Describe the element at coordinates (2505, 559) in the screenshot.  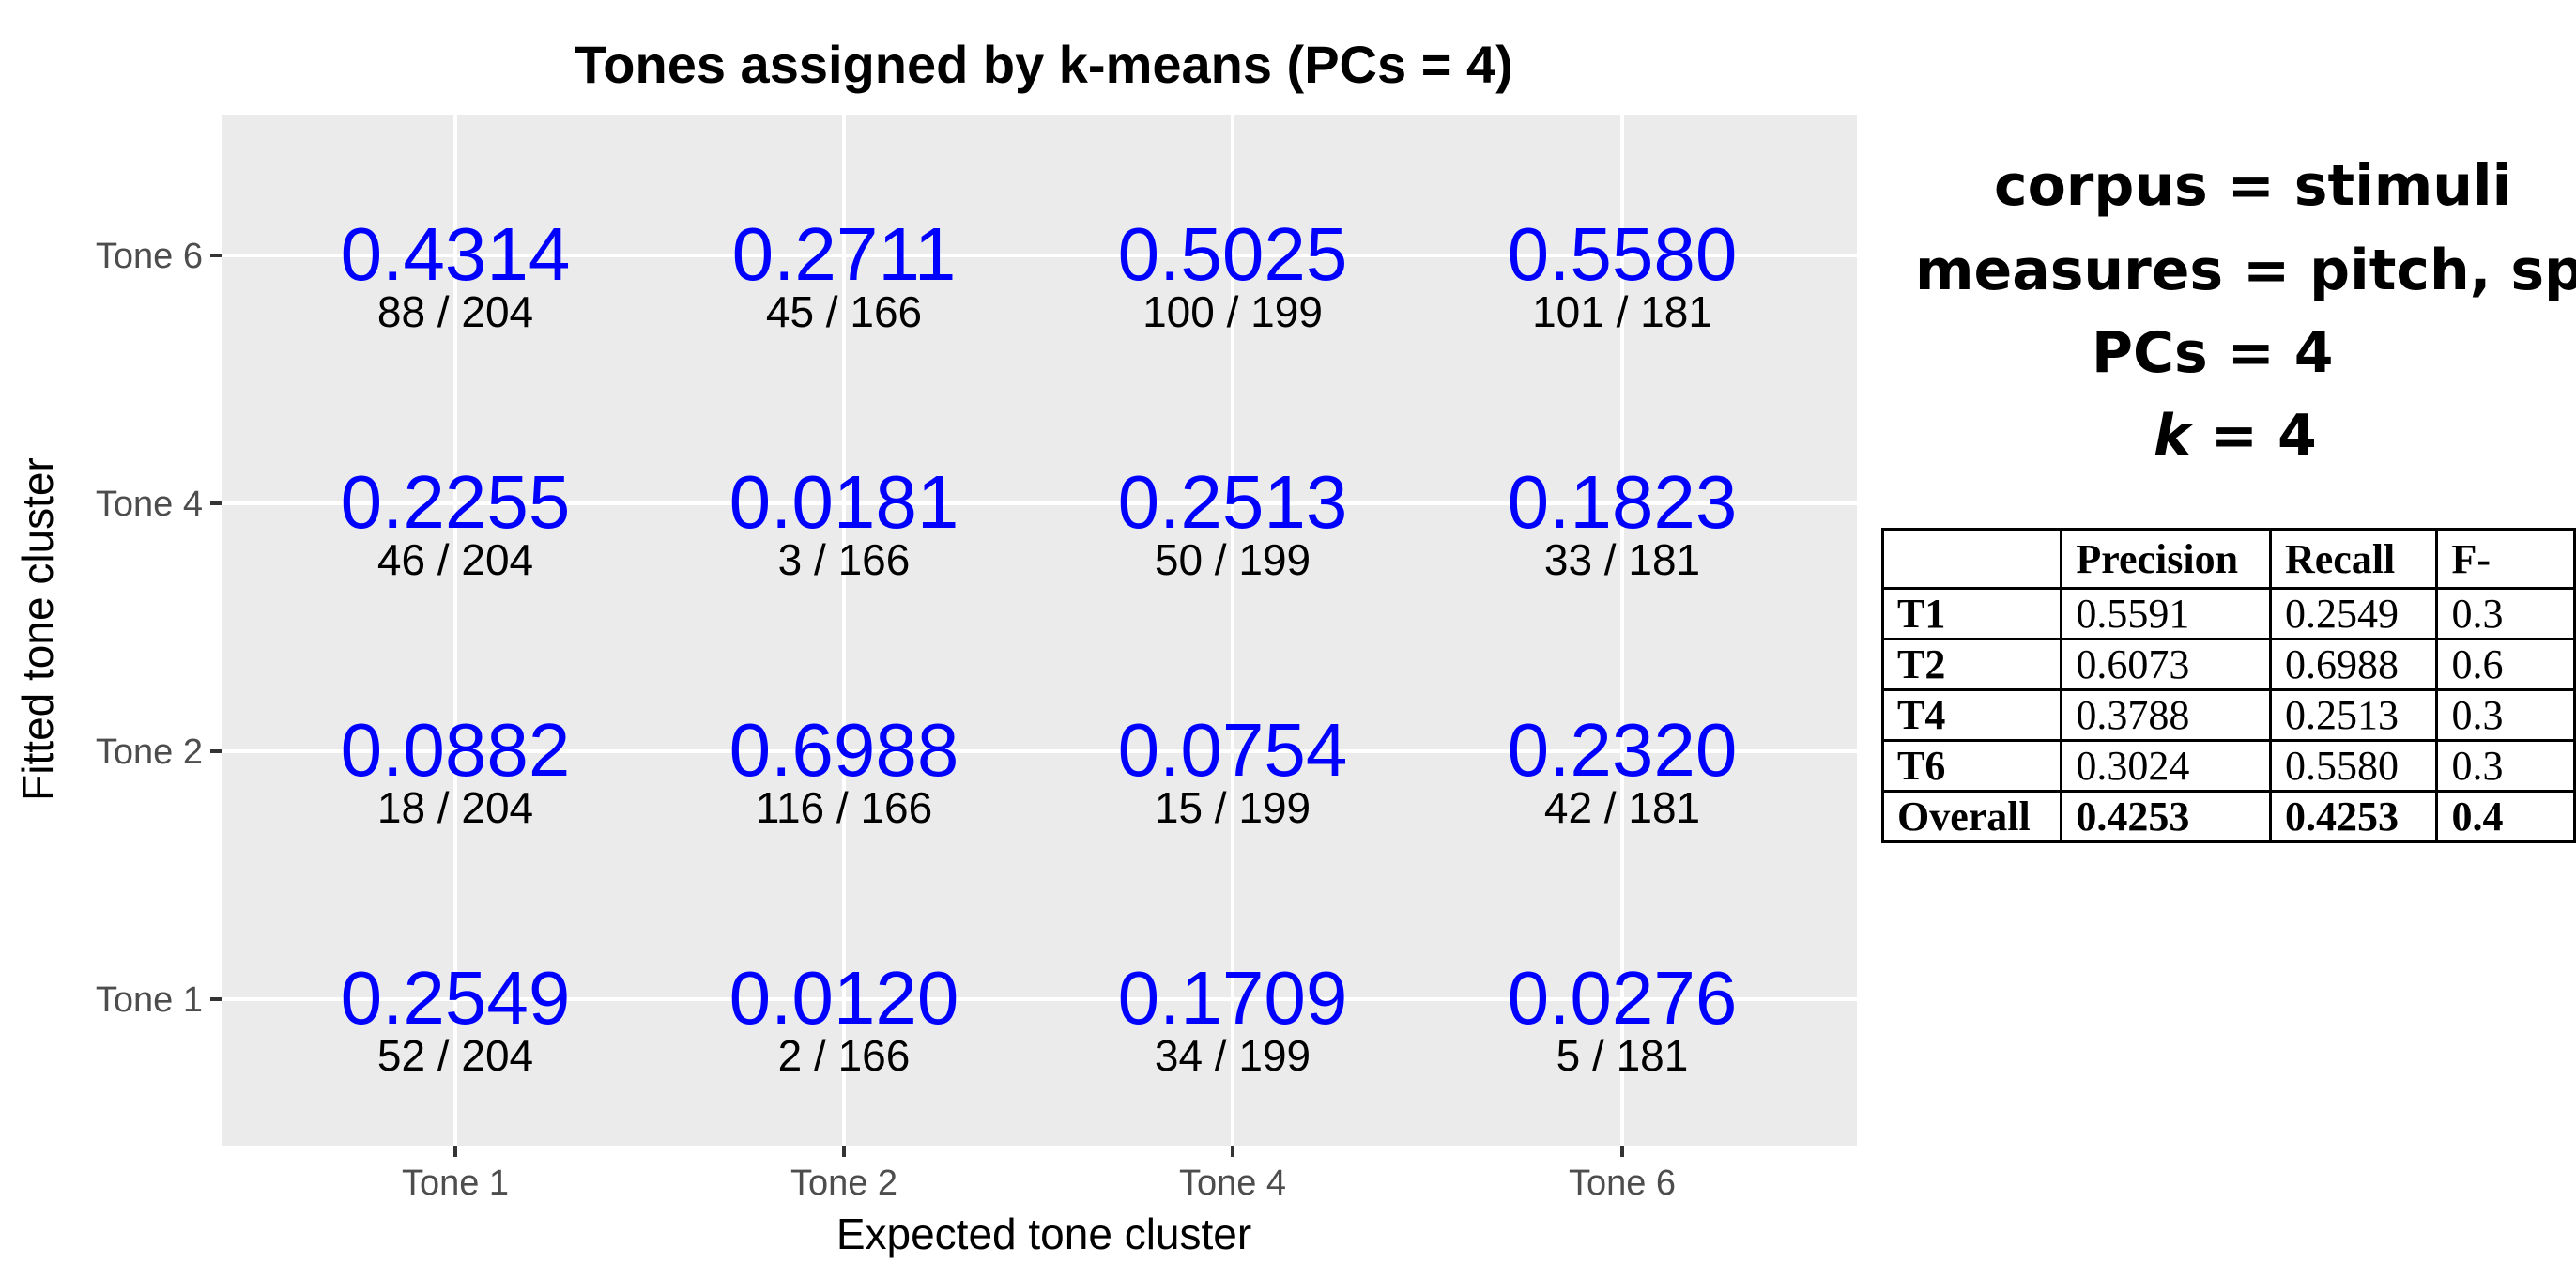
I see `metrics-header-f-score: F-` at that location.